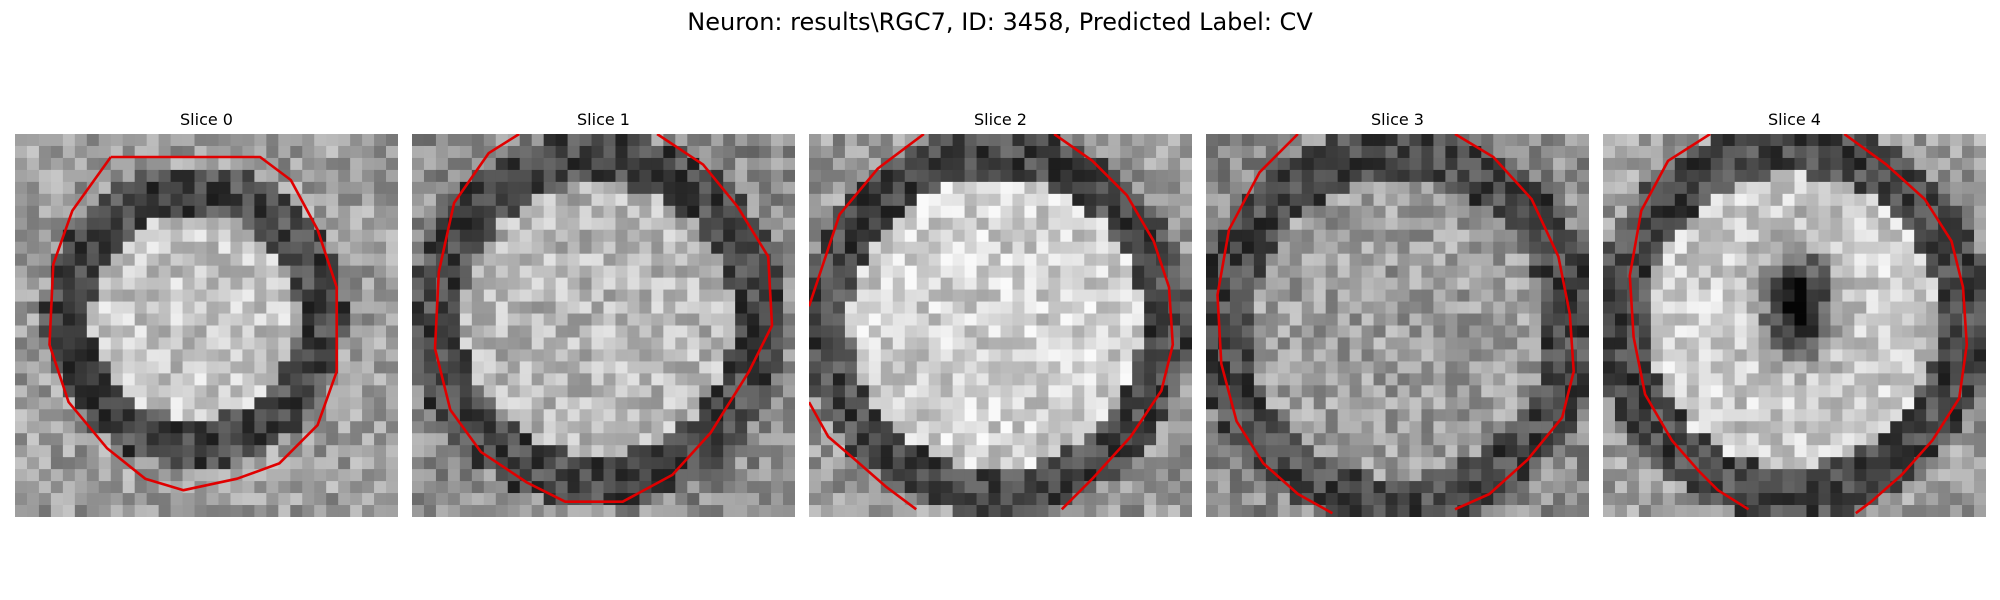 The image size is (2000, 600). I want to click on slice-panel-0: Slice 0, so click(206, 313).